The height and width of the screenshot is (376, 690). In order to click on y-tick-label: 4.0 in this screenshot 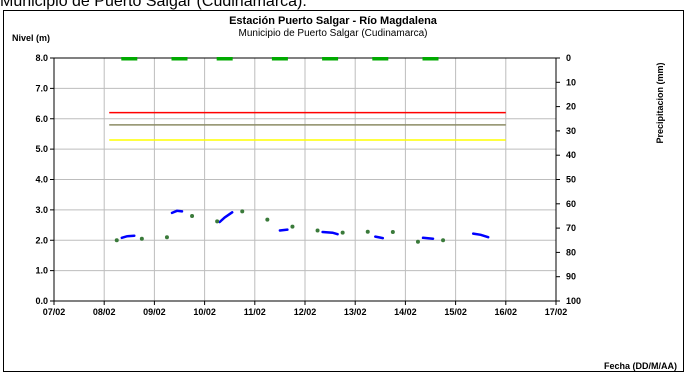, I will do `click(41, 180)`.